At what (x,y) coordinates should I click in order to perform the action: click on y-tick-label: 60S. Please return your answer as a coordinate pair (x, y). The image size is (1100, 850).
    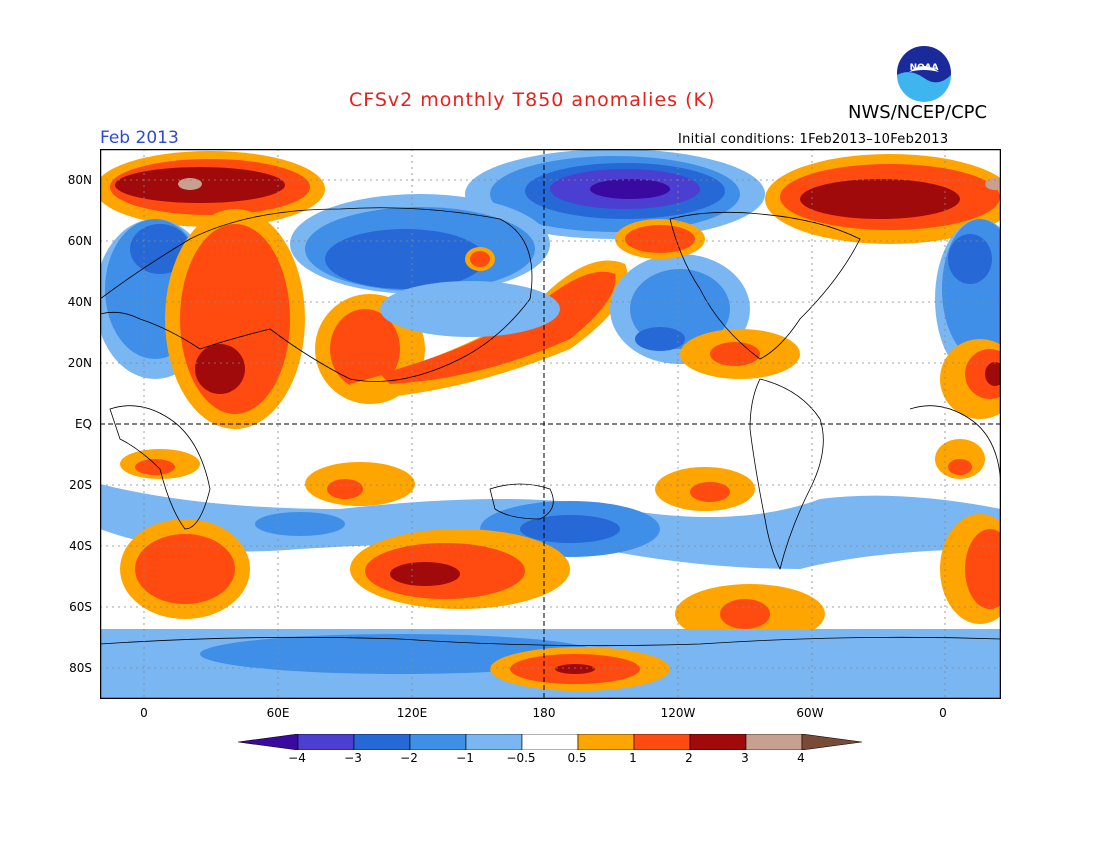
    Looking at the image, I should click on (80, 607).